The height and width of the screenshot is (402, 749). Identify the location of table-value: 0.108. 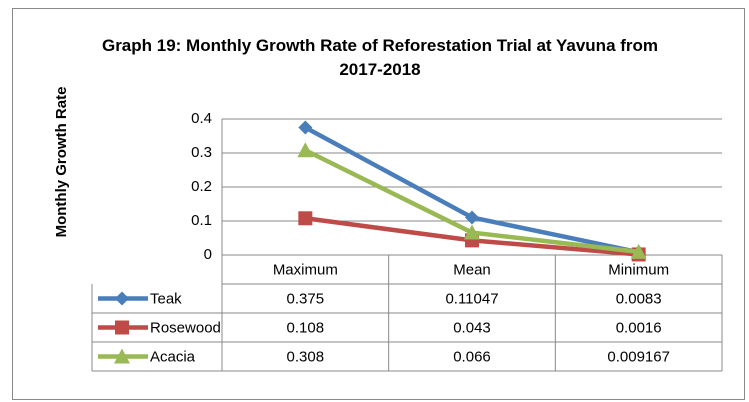
(306, 327).